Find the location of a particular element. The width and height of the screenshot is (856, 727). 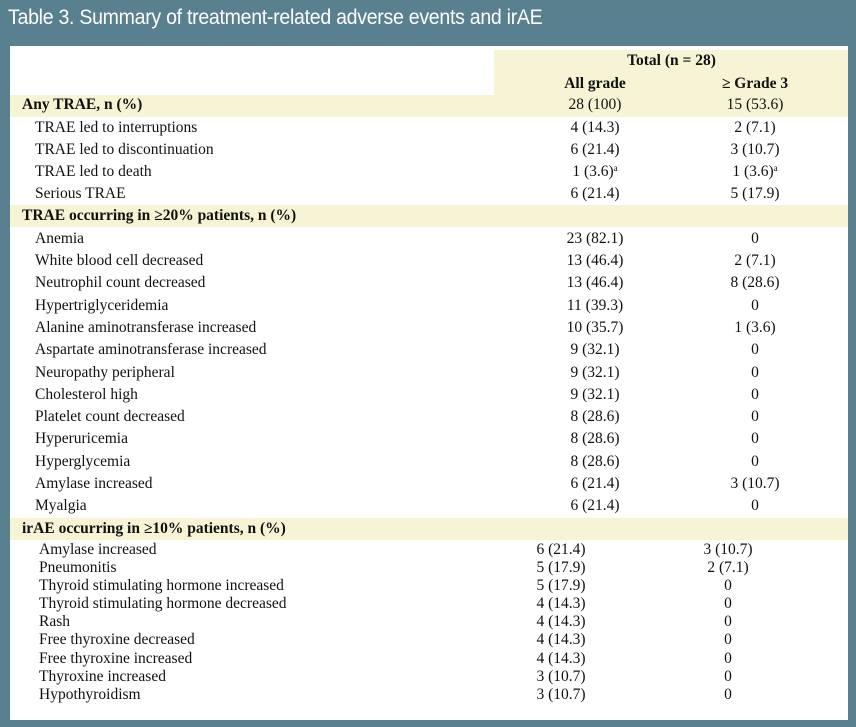

header-grade3: ≥ Grade 3 is located at coordinates (755, 83).